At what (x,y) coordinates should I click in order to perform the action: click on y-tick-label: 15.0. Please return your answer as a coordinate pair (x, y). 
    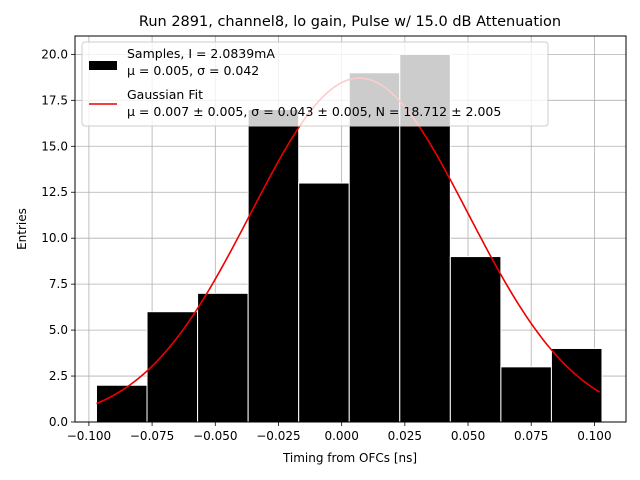
    Looking at the image, I should click on (54, 146).